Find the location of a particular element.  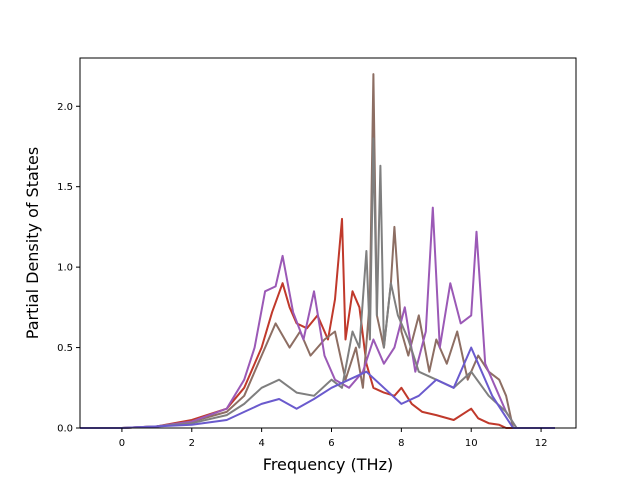

x-tick-label: 12 is located at coordinates (541, 443).